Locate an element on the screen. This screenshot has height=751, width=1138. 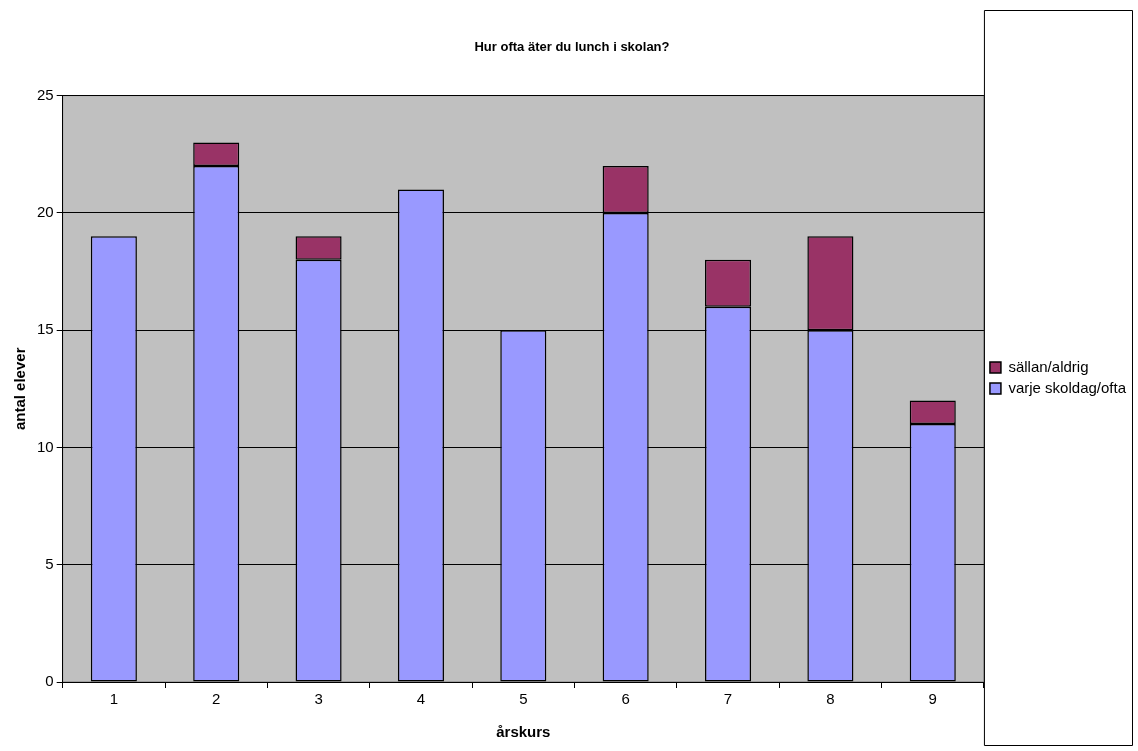
x-axis-title: årskurs is located at coordinates (523, 732).